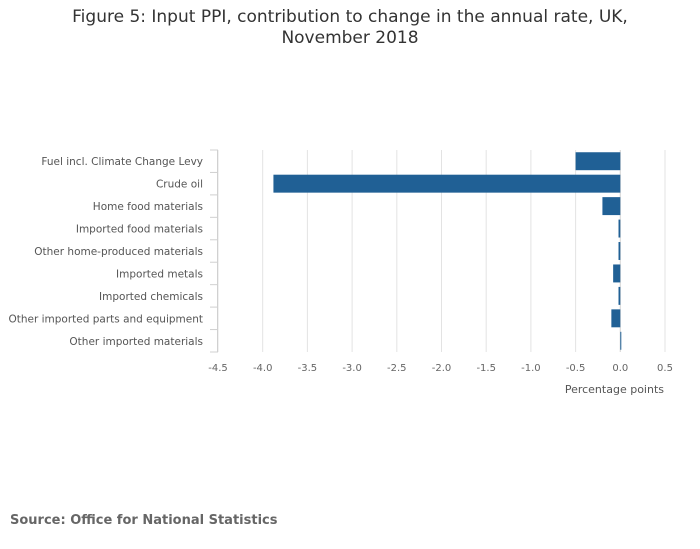  I want to click on x-tick-label: -0.5, so click(576, 368).